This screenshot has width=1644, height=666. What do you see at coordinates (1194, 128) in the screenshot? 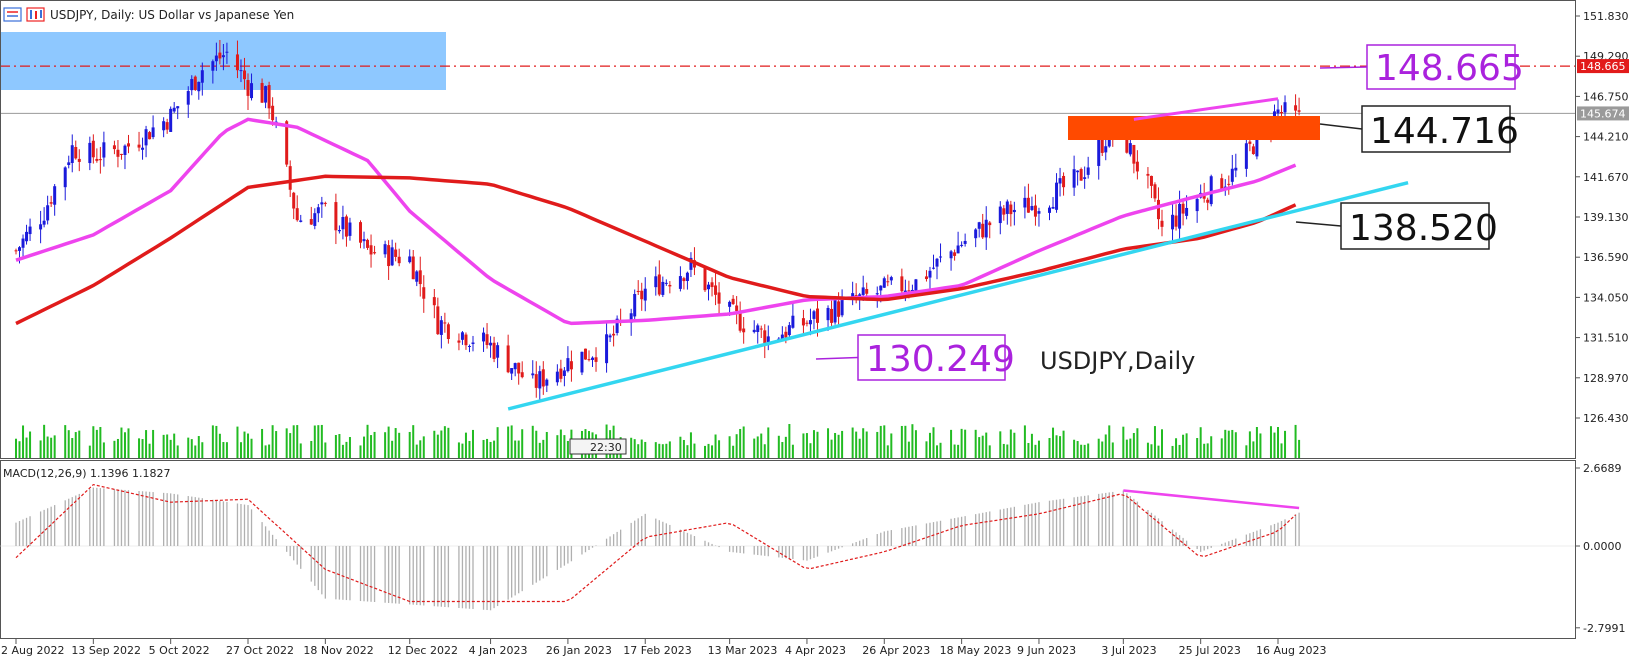
I see `supply-zone` at bounding box center [1194, 128].